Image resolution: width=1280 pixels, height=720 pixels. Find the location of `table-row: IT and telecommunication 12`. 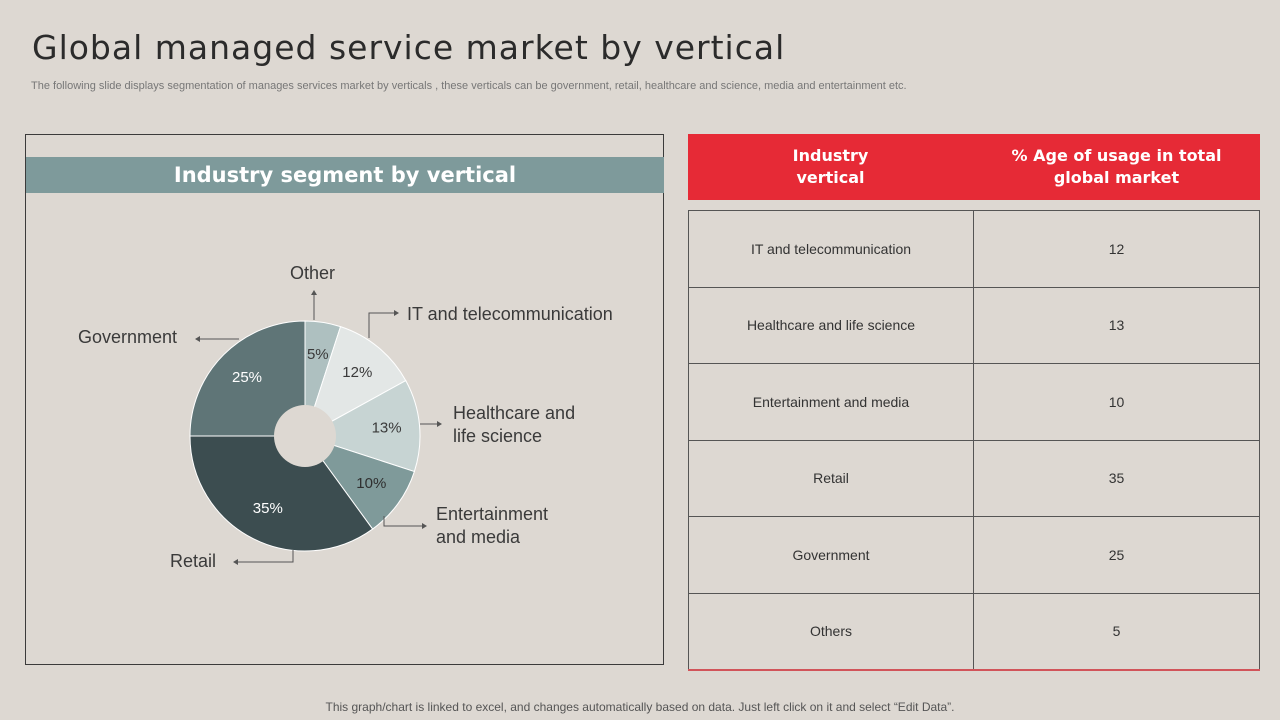

table-row: IT and telecommunication 12 is located at coordinates (974, 248).